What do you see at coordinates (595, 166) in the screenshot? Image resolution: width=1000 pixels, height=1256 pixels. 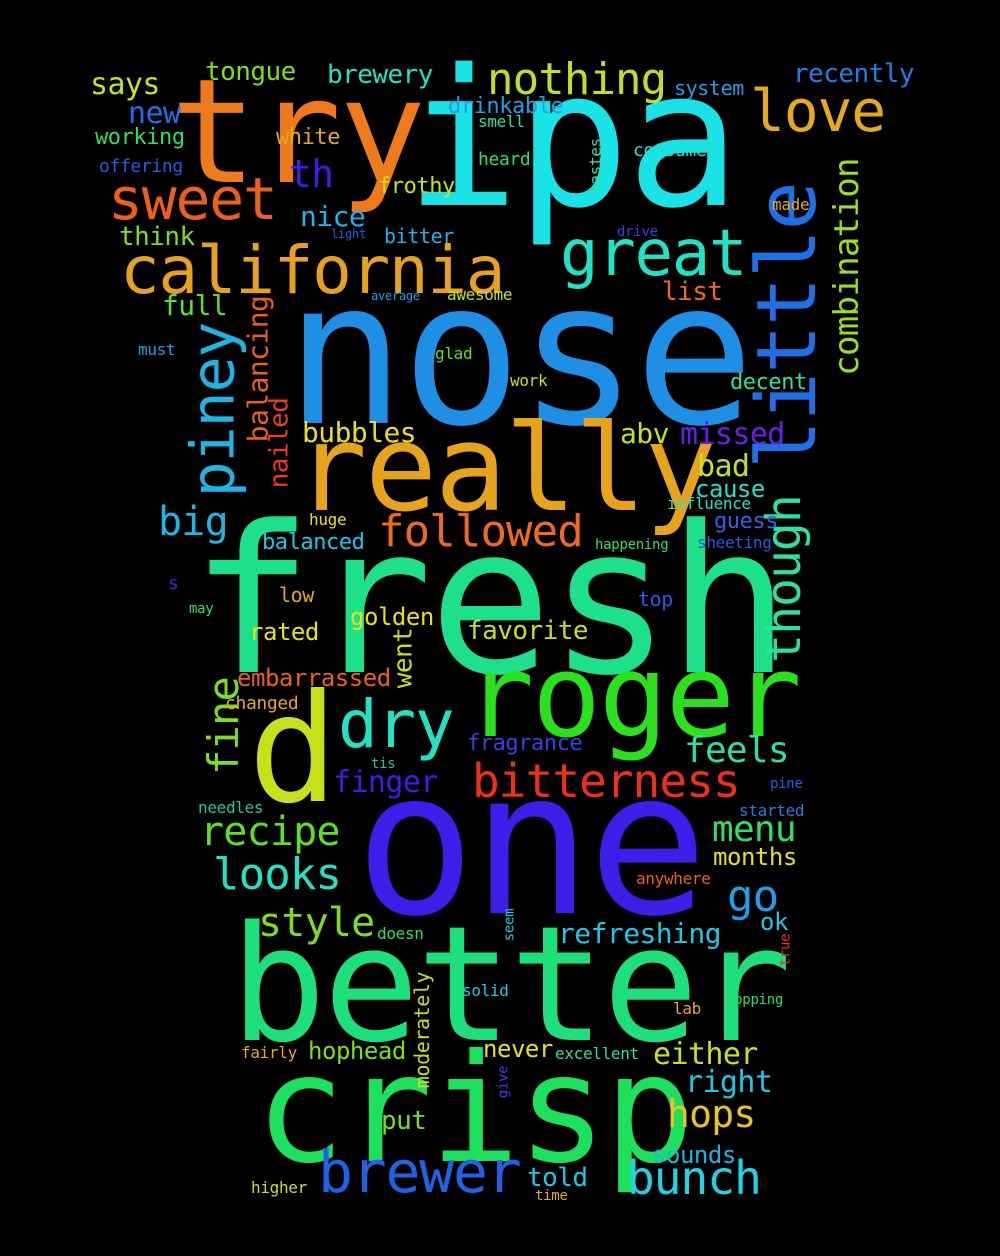 I see `word: tastes` at bounding box center [595, 166].